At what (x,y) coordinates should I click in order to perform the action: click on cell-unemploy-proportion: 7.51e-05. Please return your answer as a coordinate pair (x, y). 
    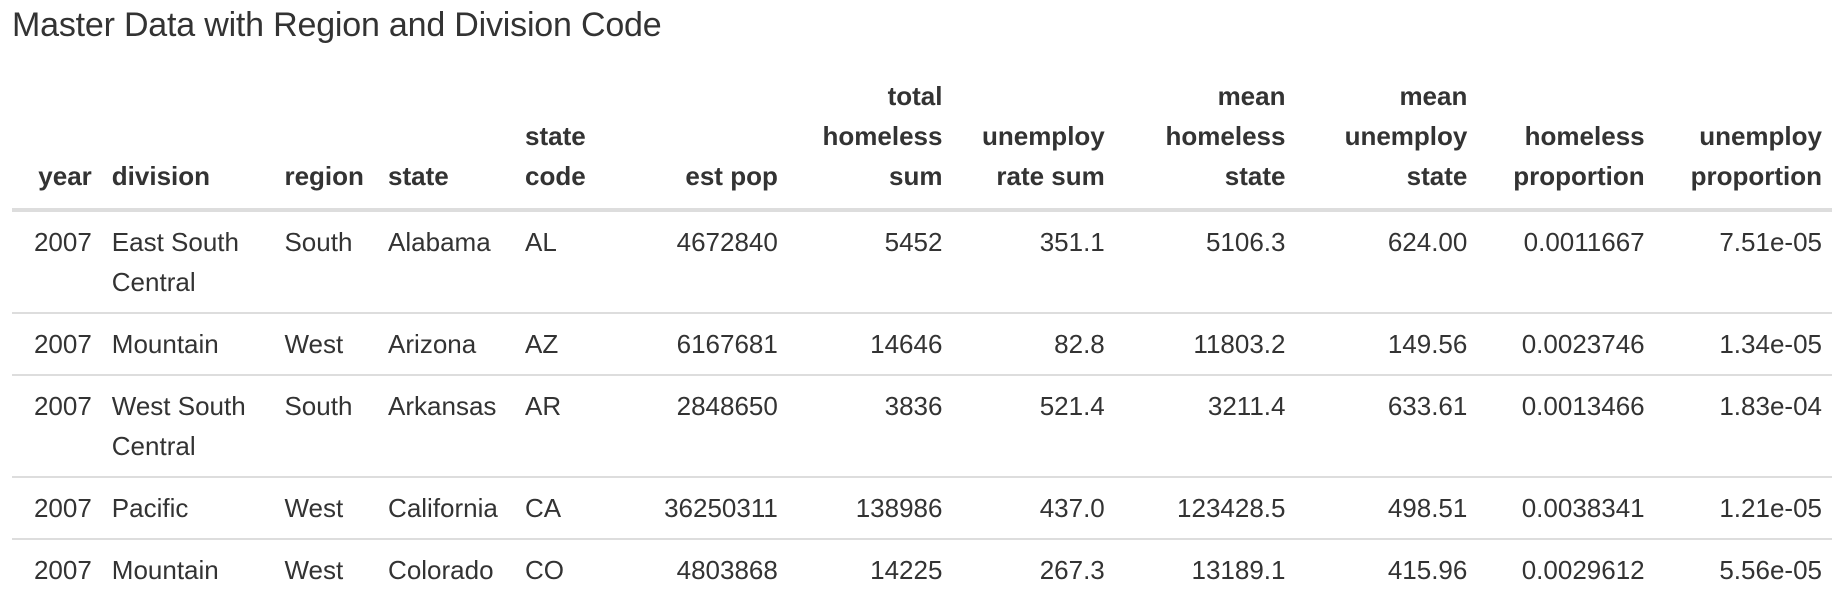
    Looking at the image, I should click on (1770, 242).